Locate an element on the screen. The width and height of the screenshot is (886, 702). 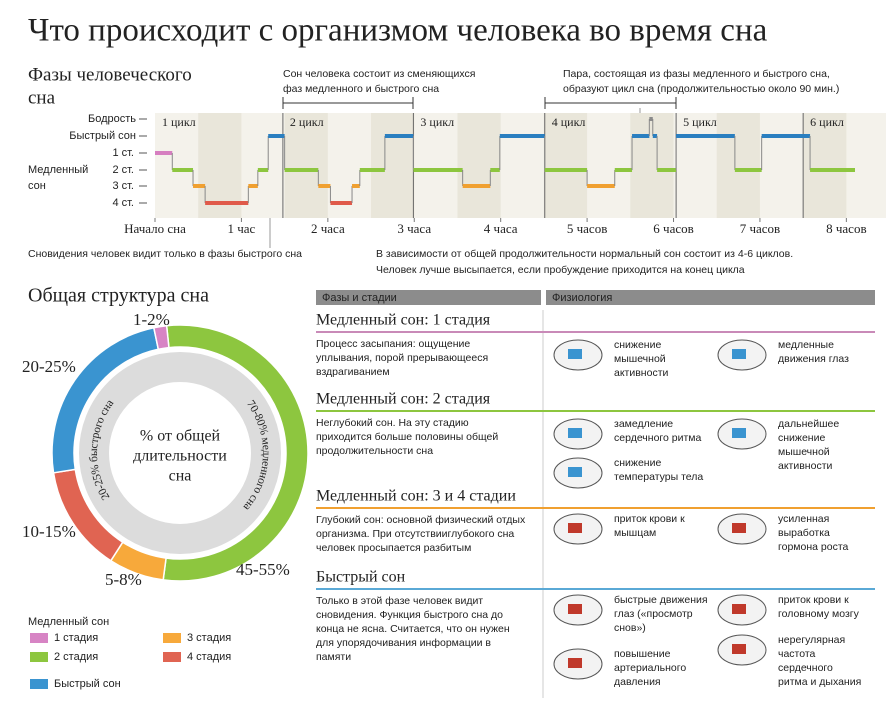
cycle-label: 6 цикл is located at coordinates (827, 122).